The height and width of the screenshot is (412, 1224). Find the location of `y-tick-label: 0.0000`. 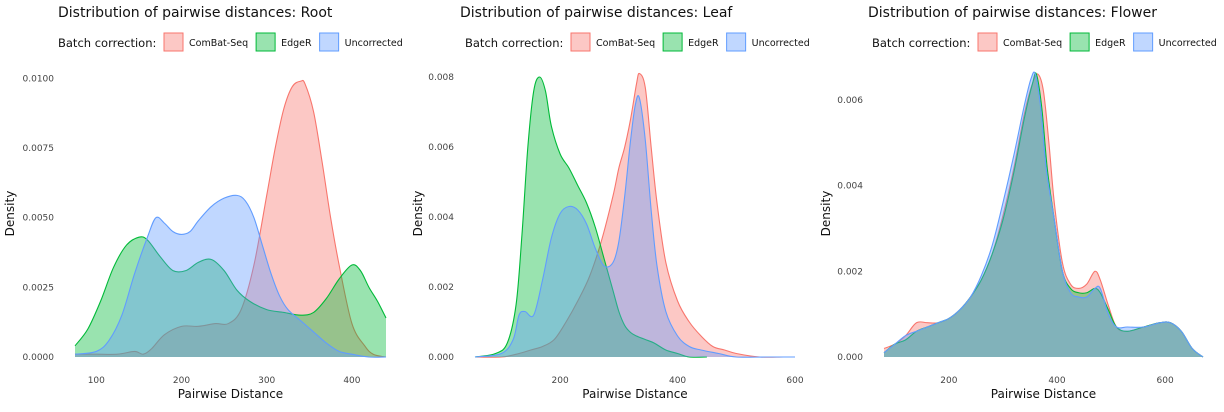

y-tick-label: 0.0000 is located at coordinates (39, 358).